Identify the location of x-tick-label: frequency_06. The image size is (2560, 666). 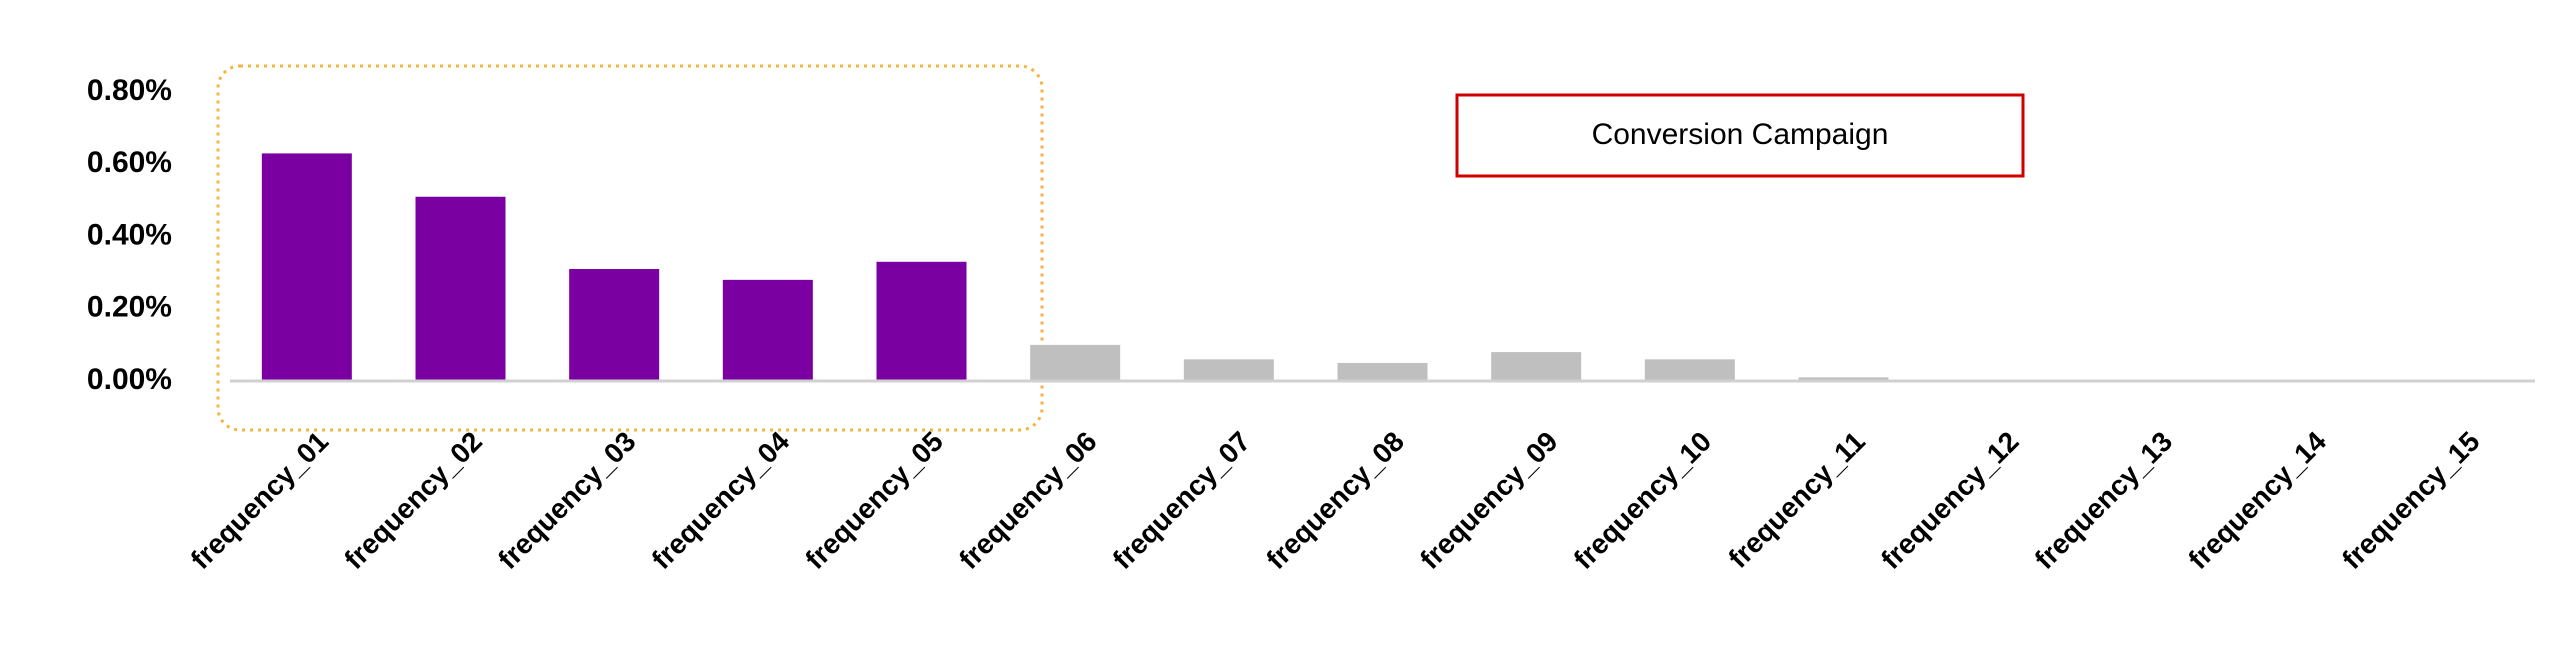
(1028, 501).